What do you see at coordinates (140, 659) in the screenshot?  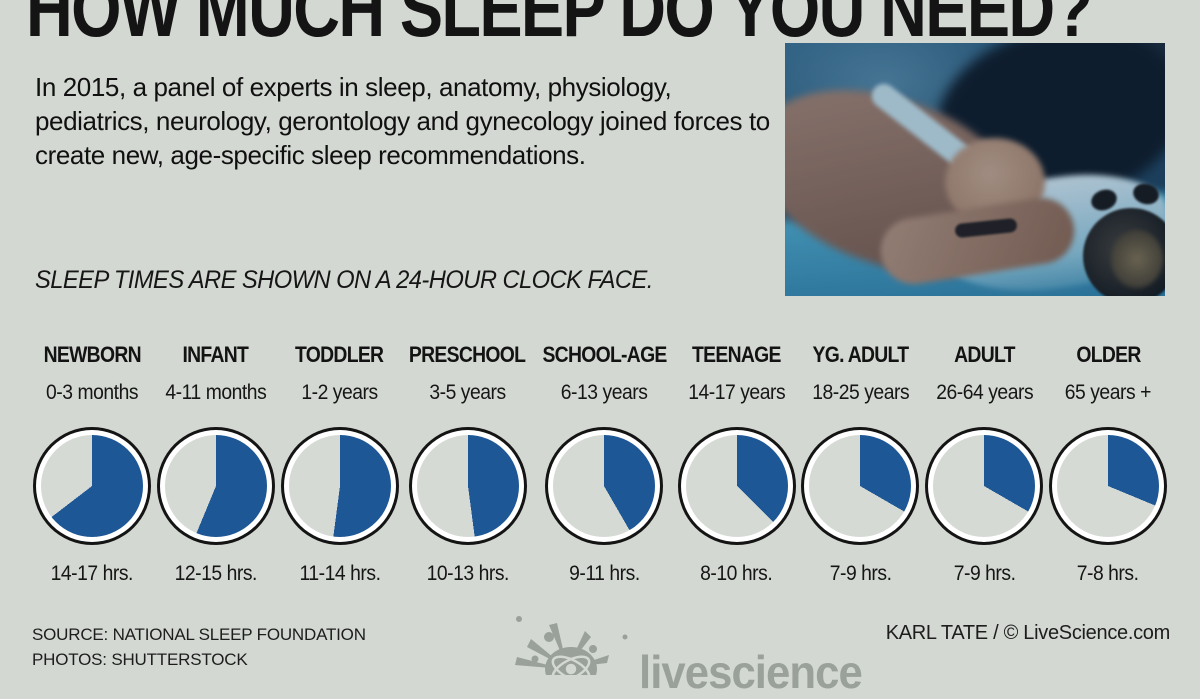 I see `photos-line: PHOTOS: SHUTTERSTOCK` at bounding box center [140, 659].